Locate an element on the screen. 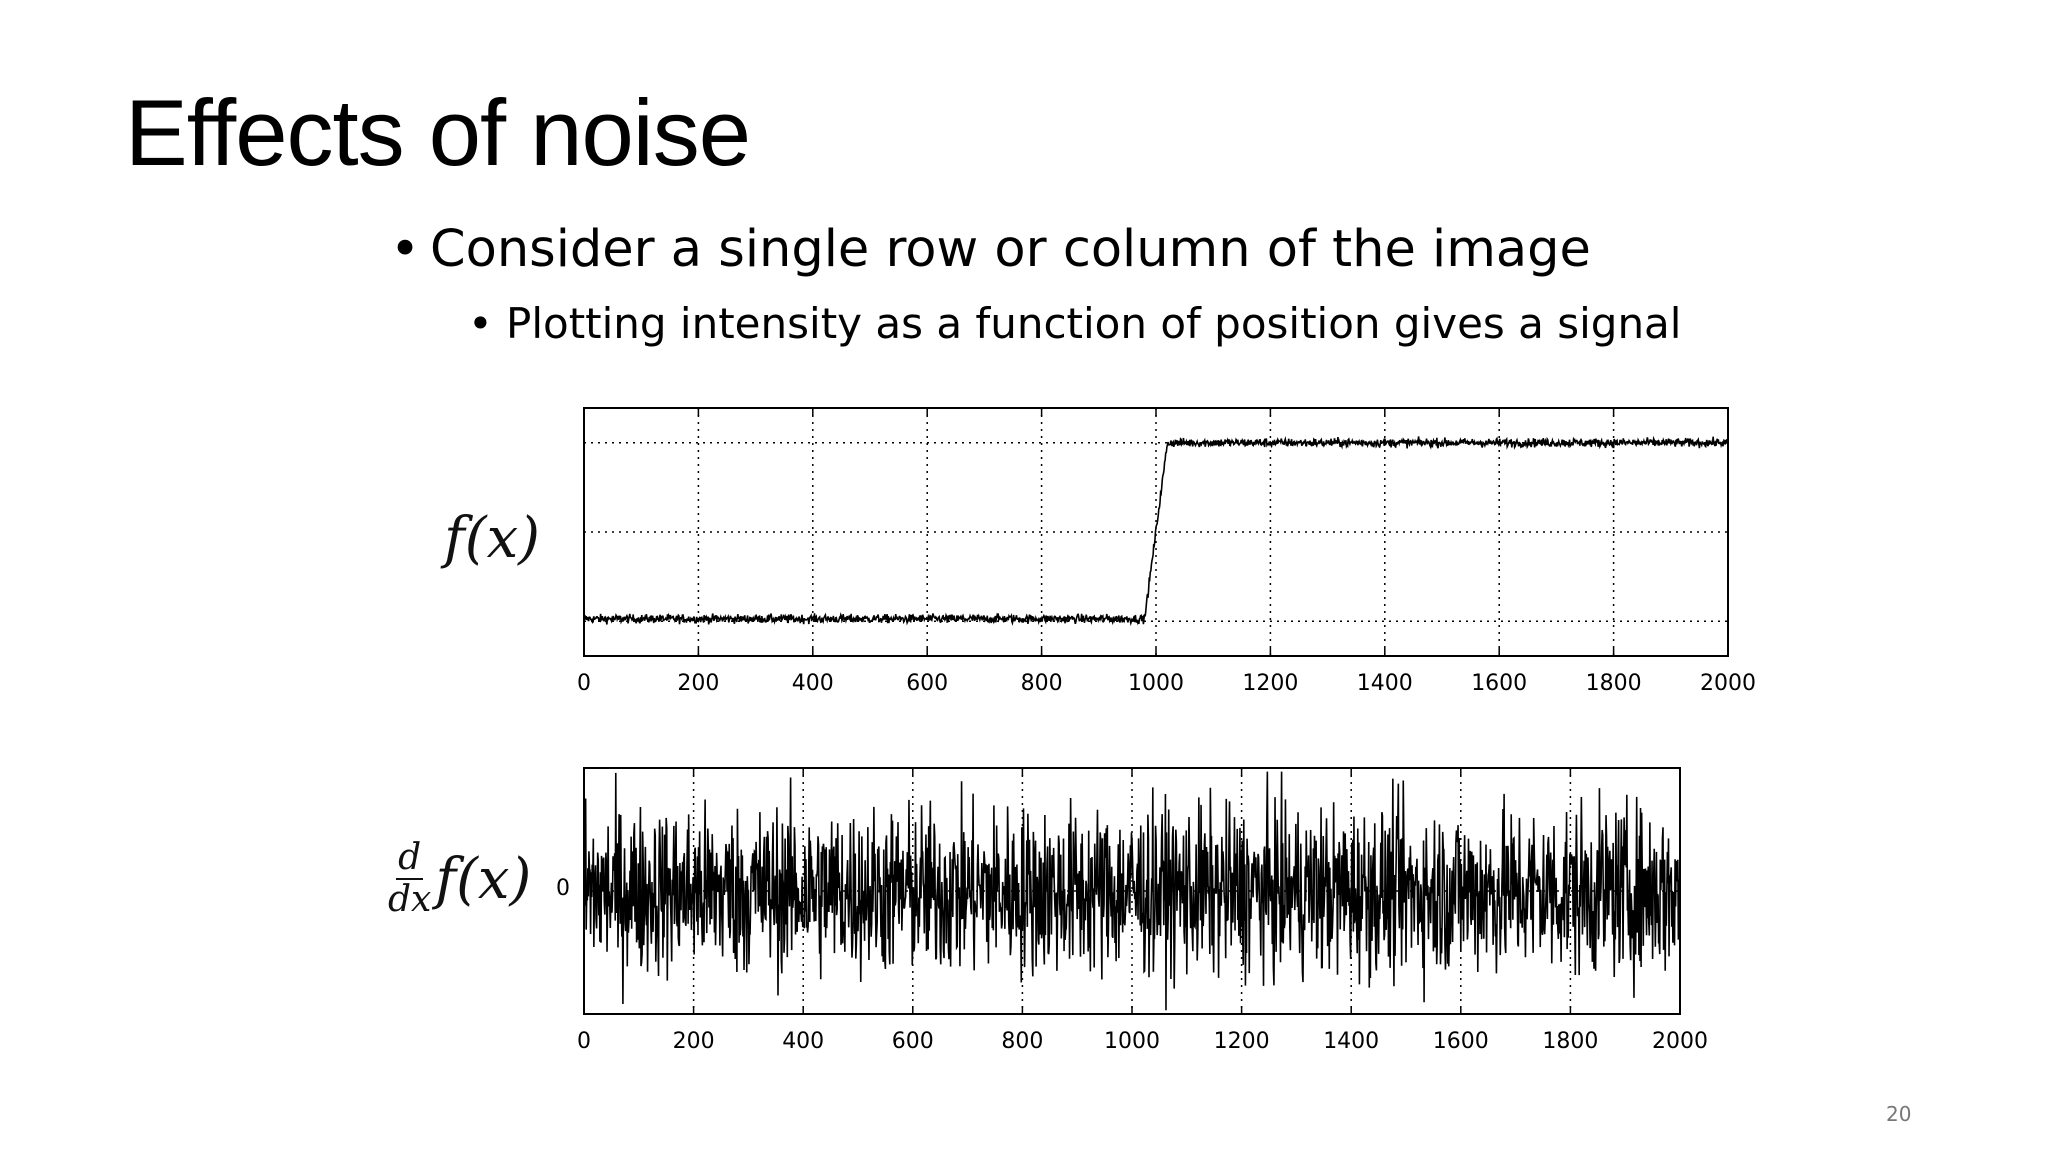  top-chart-ylabel: f(x) is located at coordinates (492, 538).